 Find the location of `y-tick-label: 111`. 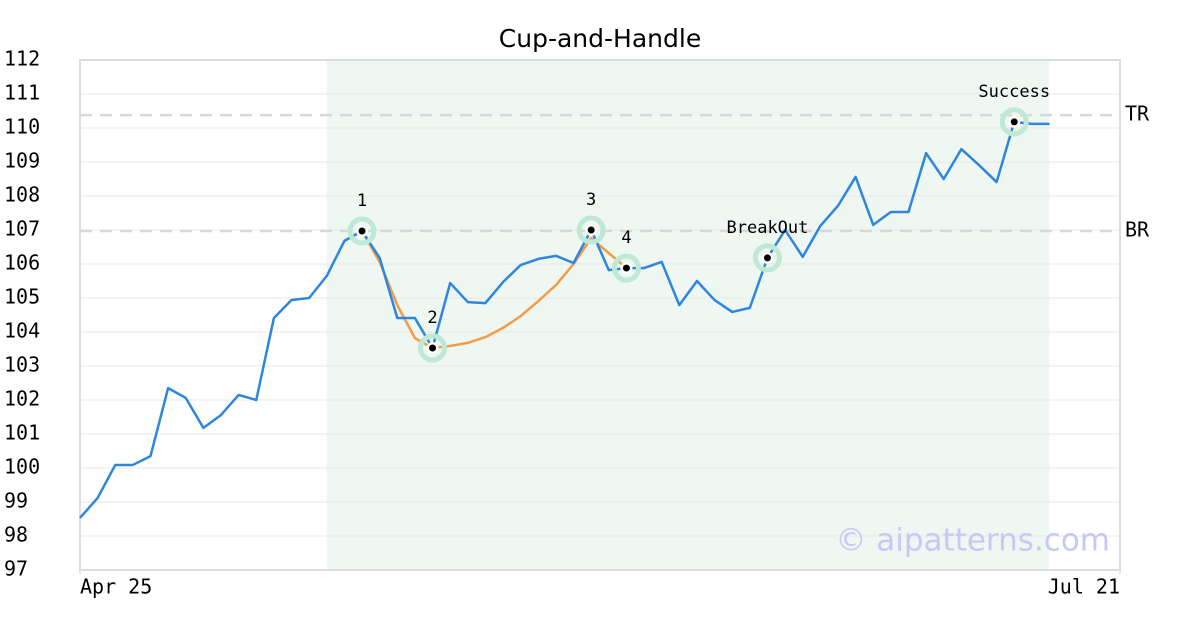

y-tick-label: 111 is located at coordinates (22, 93).